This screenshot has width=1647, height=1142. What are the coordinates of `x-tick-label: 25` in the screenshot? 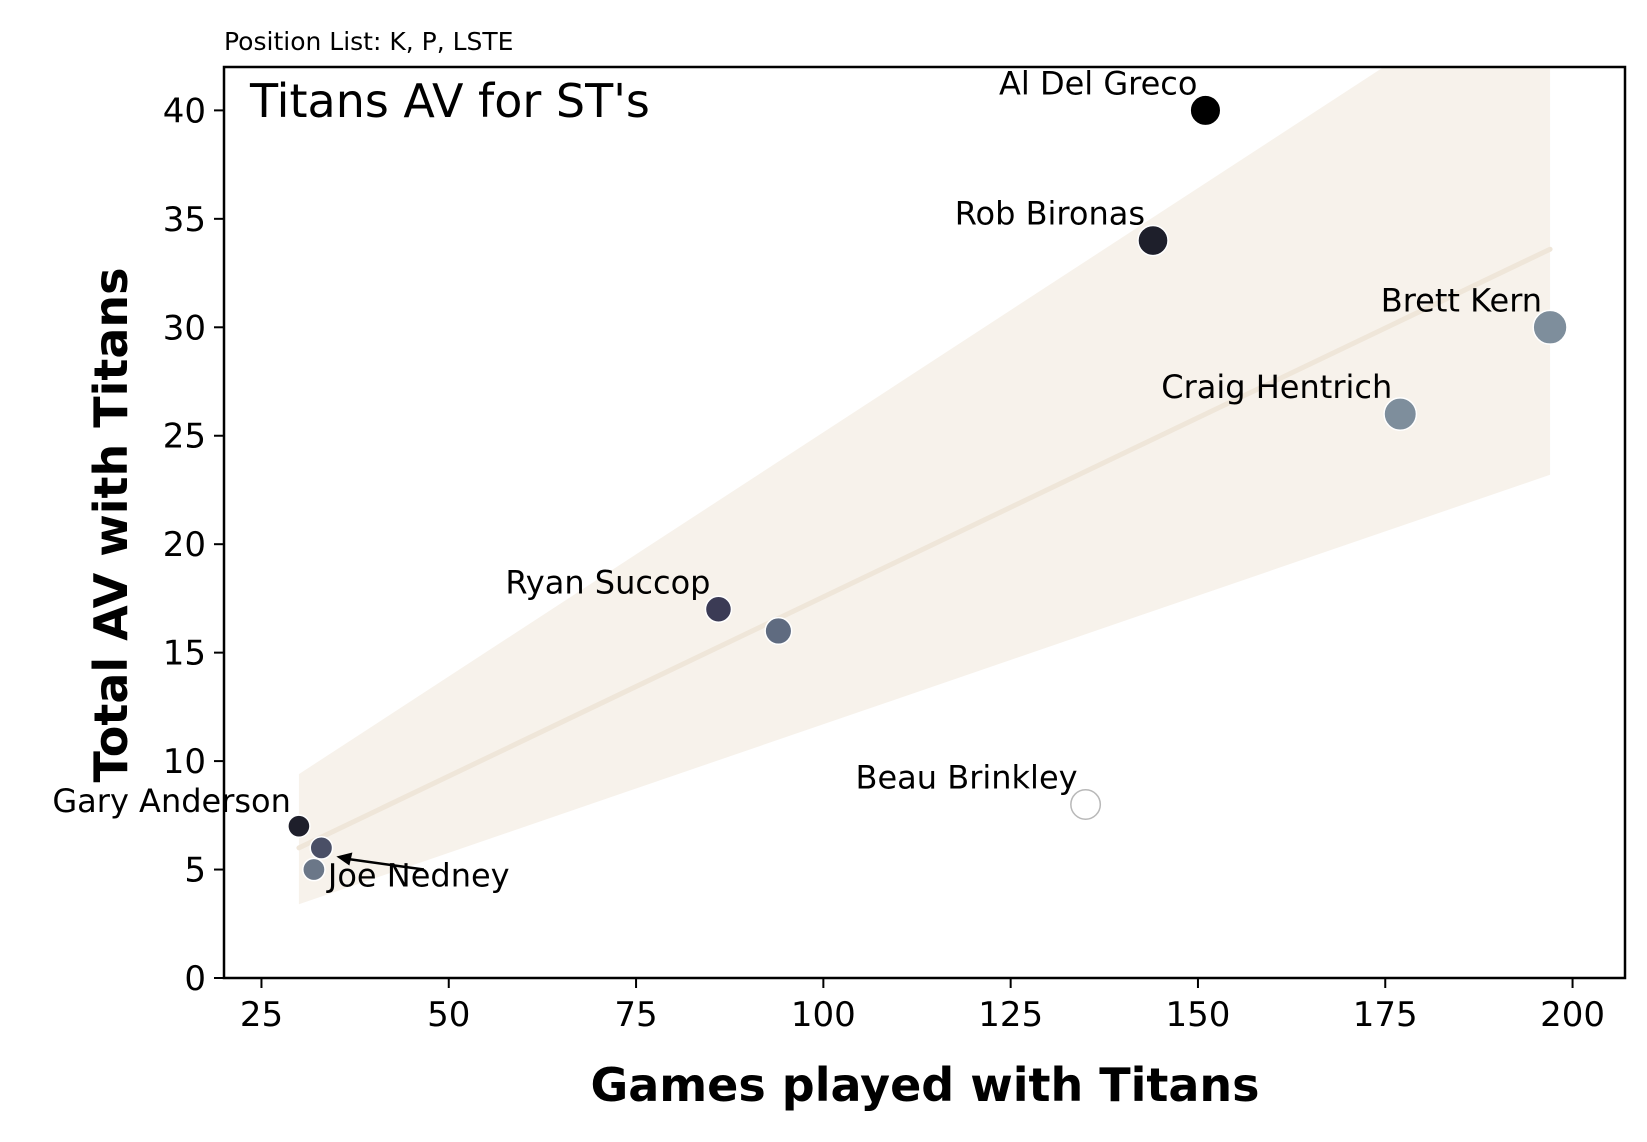 It's located at (261, 1015).